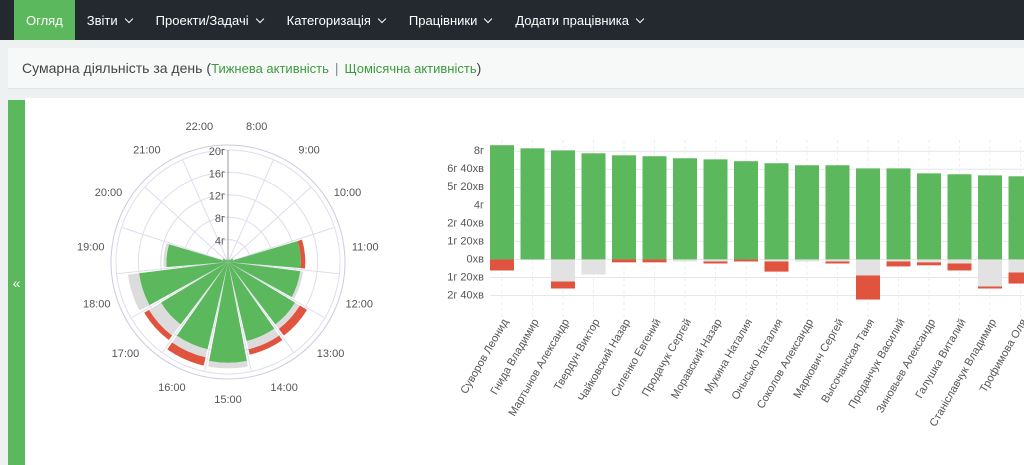 Image resolution: width=1024 pixels, height=465 pixels. What do you see at coordinates (220, 219) in the screenshot?
I see `radial-tick-label: 8г` at bounding box center [220, 219].